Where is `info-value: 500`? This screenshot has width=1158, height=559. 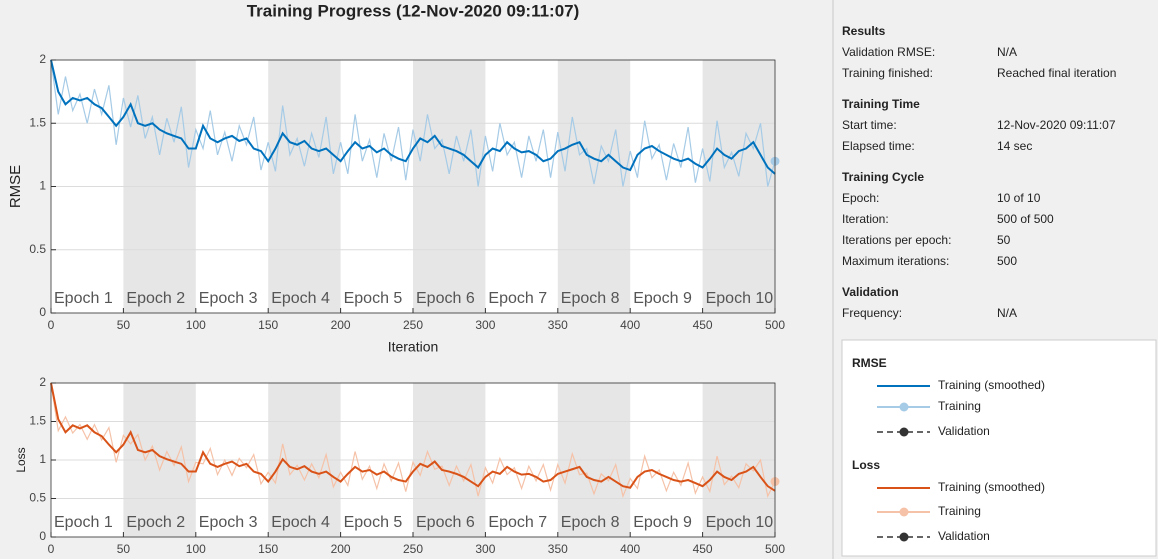 info-value: 500 is located at coordinates (1007, 261).